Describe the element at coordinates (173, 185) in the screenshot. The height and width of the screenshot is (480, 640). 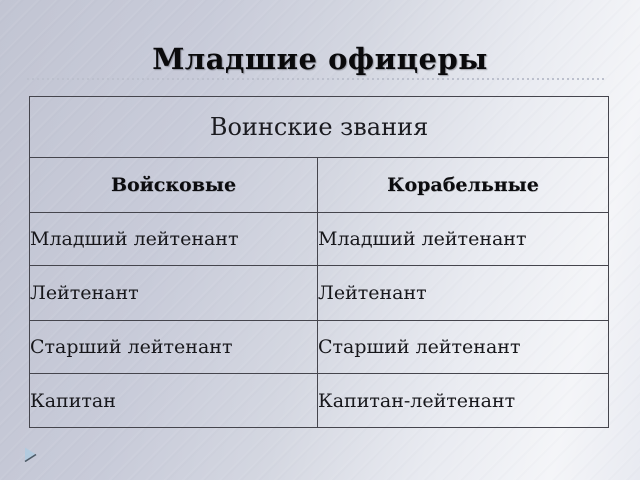
I see `column-header-voyskovye: Войсковые` at that location.